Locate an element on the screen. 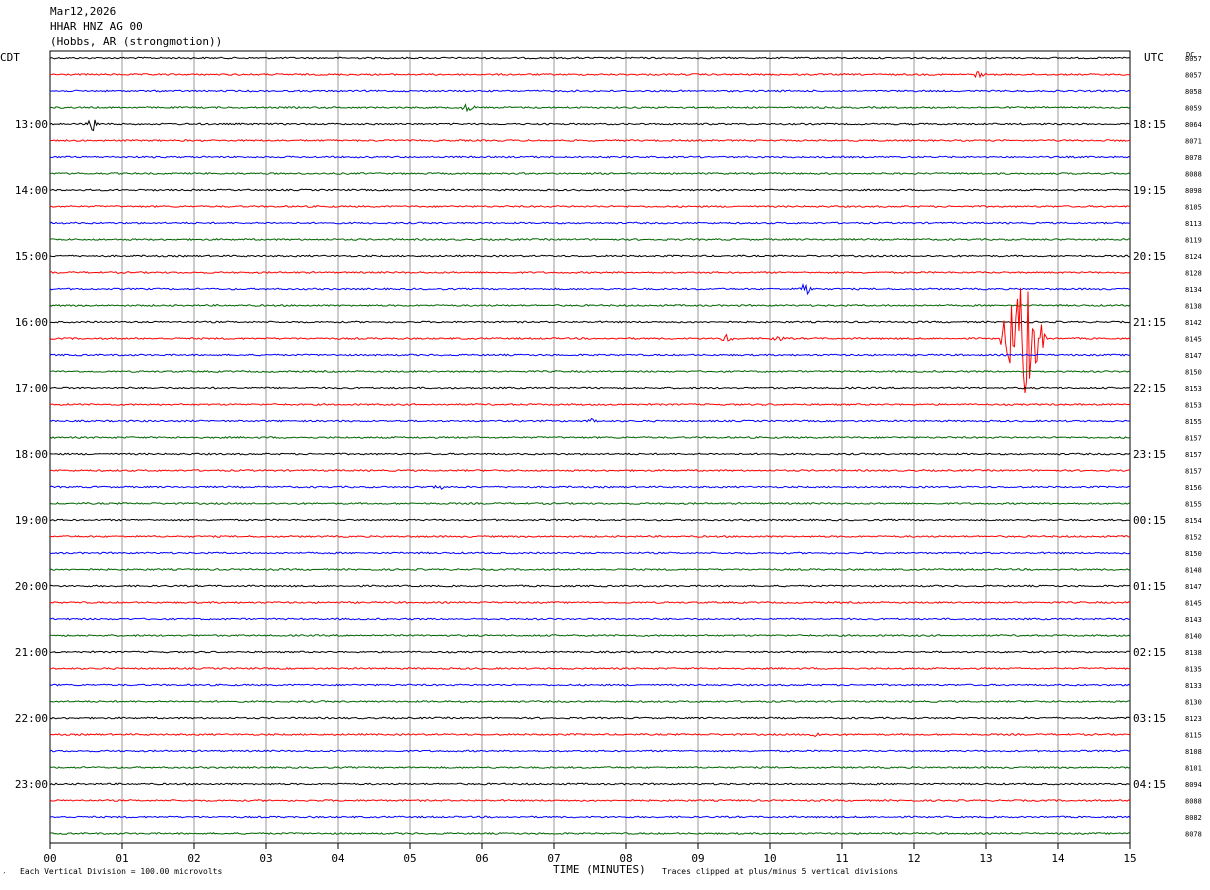 The image size is (1210, 890). x-tick-label: 06 is located at coordinates (481, 858).